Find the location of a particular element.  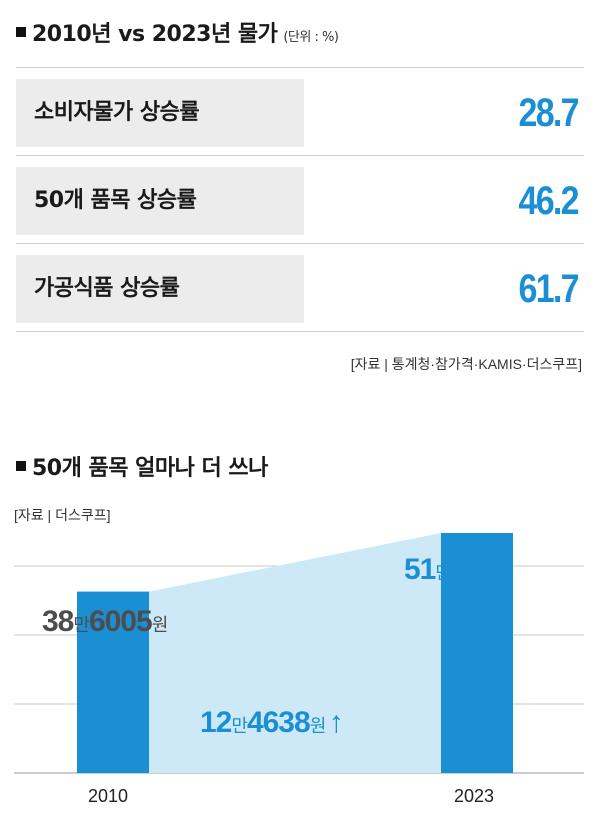

section1-source: [자료 | 통계청·참가격·KAMIS·더스쿠프] is located at coordinates (466, 364).